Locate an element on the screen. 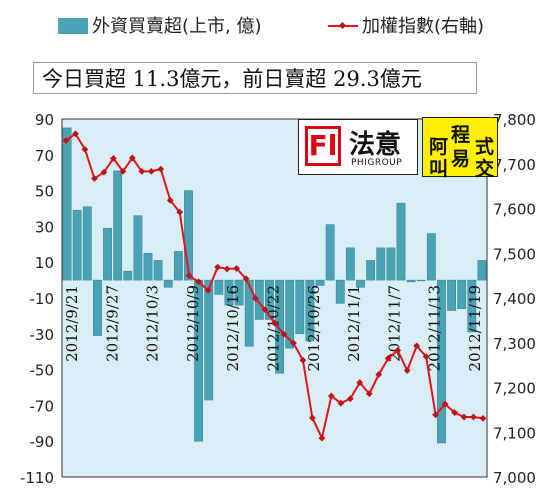 The image size is (548, 501). right-axis-tick-label: 7,000 is located at coordinates (514, 478).